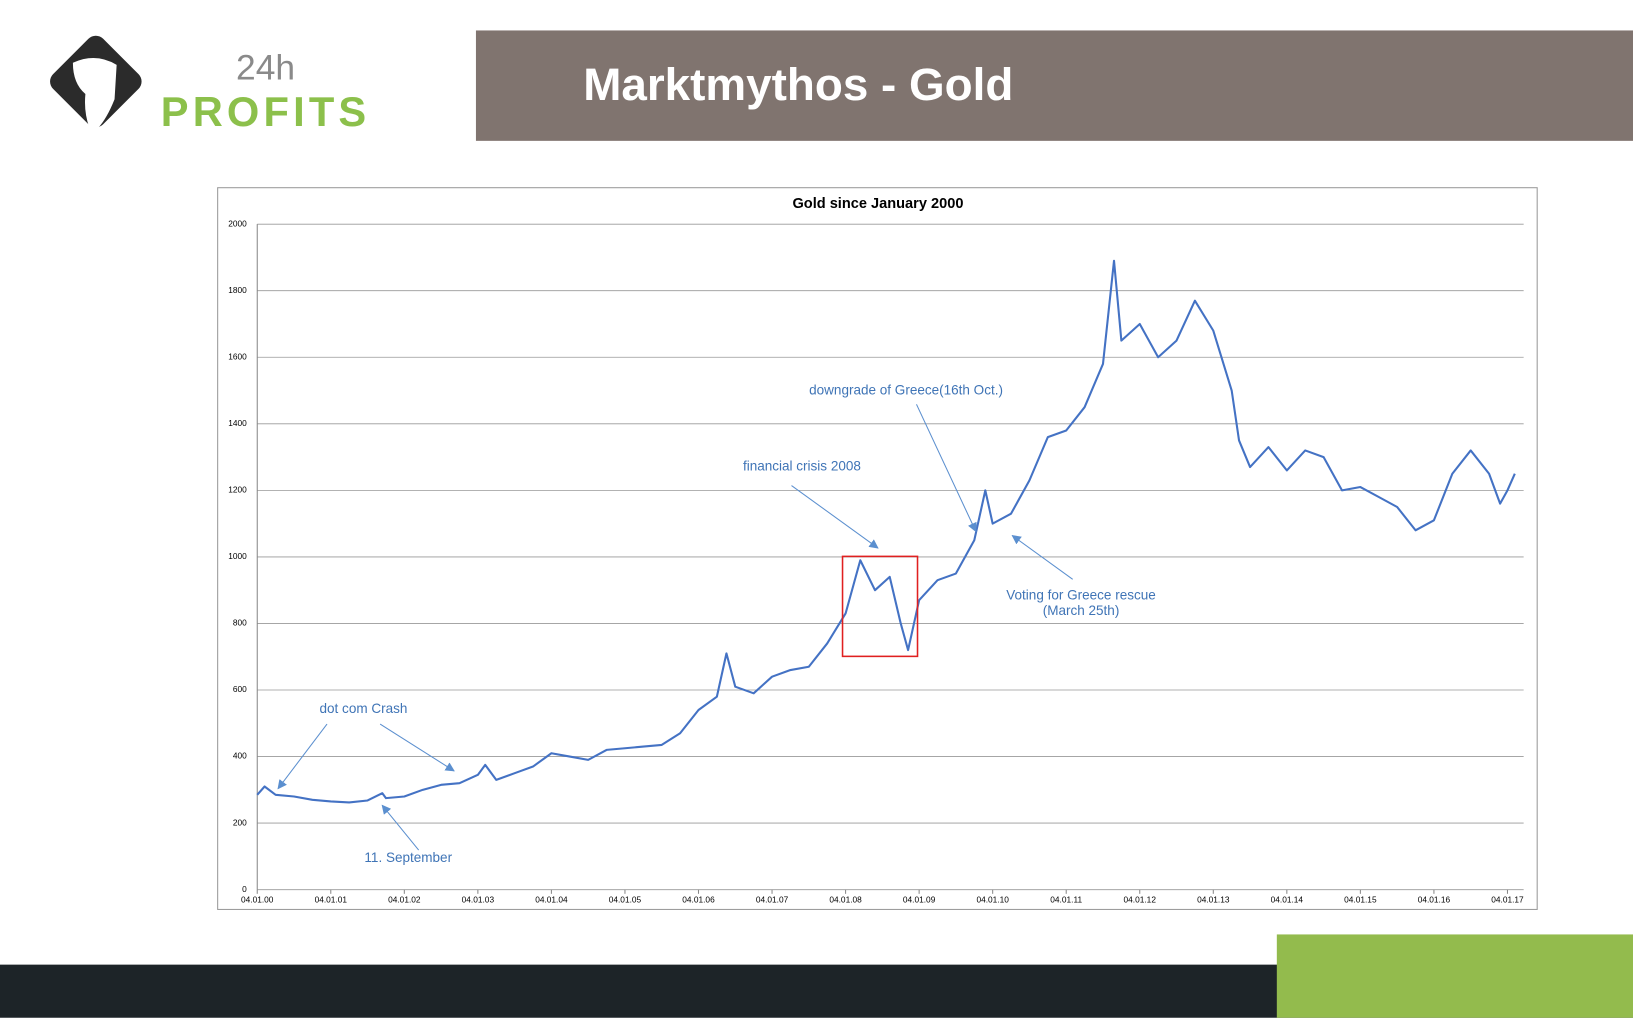 The width and height of the screenshot is (1633, 1018). I want to click on slide-title: Marktmythos - Gold, so click(798, 84).